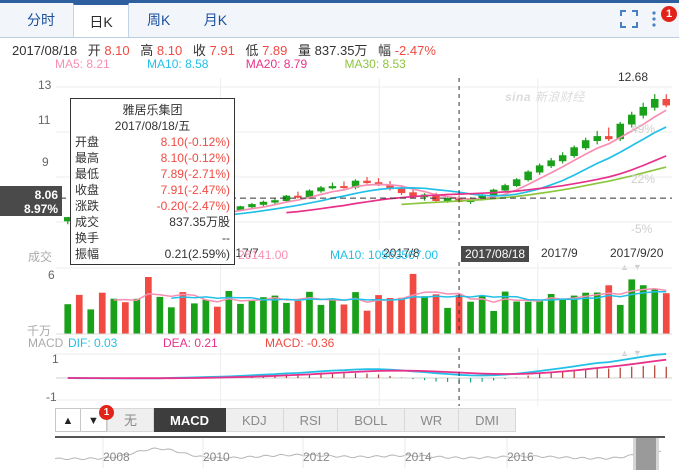 The image size is (679, 470). Describe the element at coordinates (375, 64) in the screenshot. I see `ma30-value: MA30: 8.53` at that location.